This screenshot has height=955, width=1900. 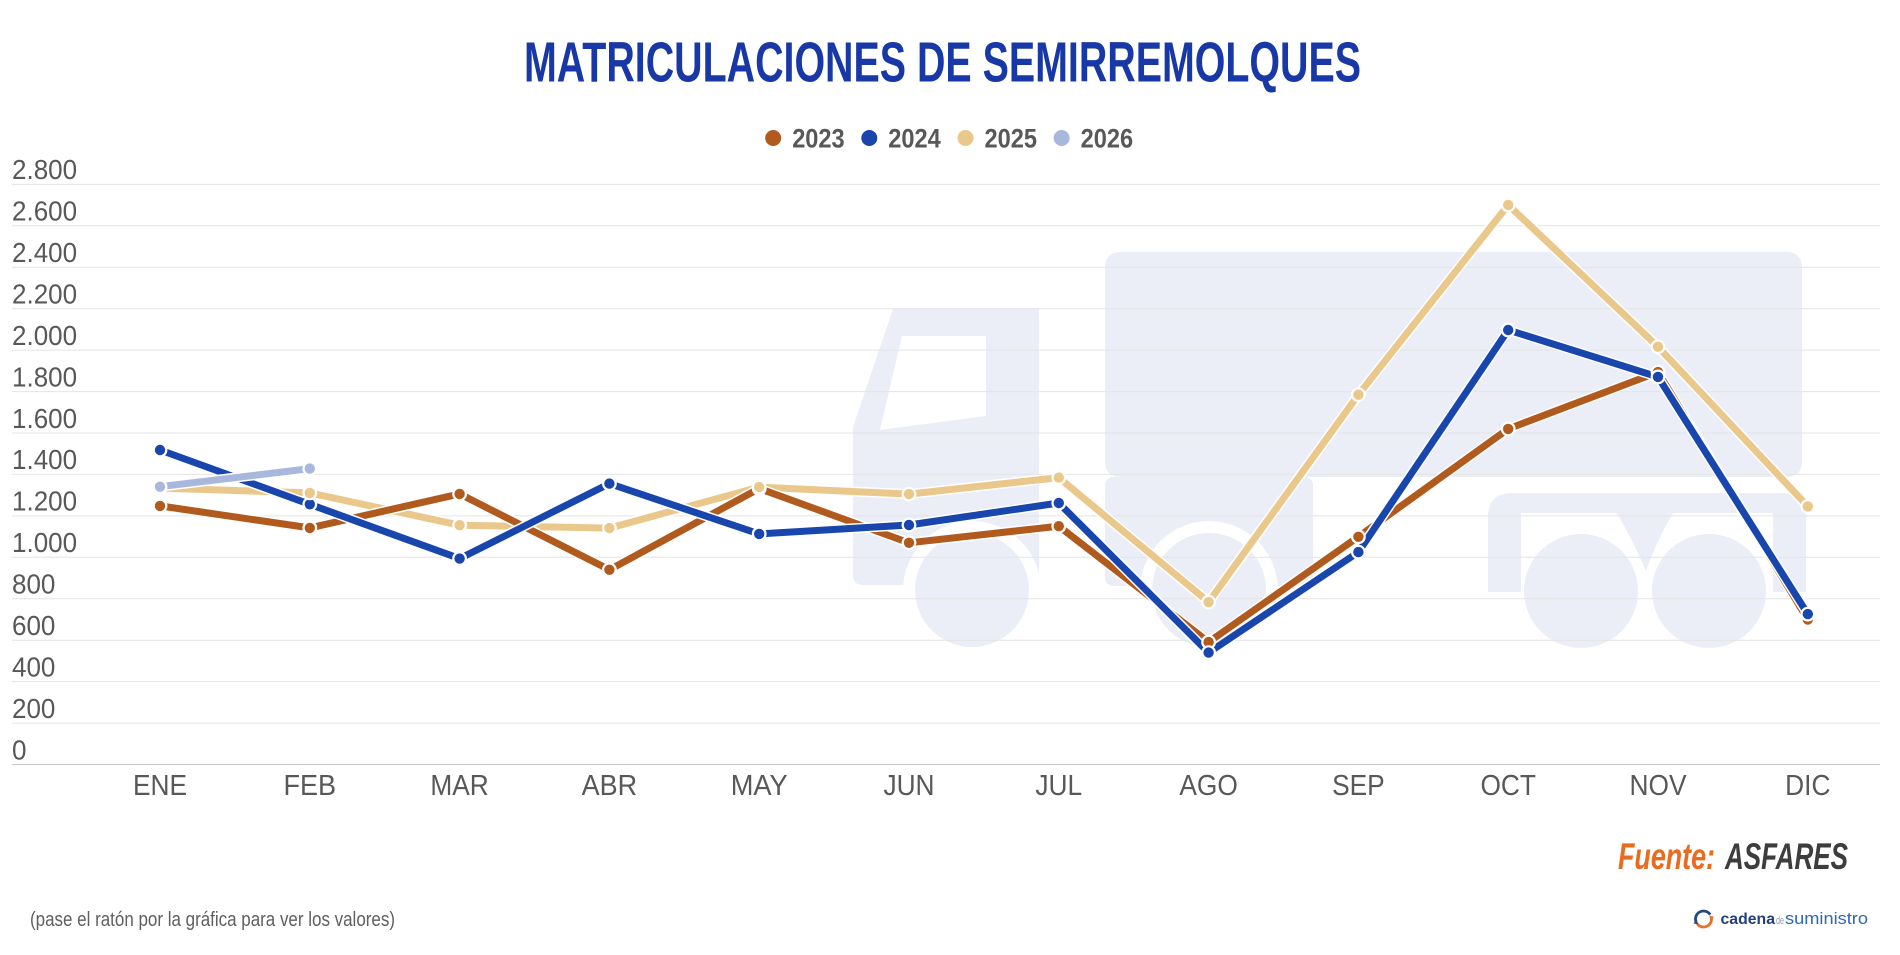 What do you see at coordinates (1780, 921) in the screenshot?
I see `svg-text: de` at bounding box center [1780, 921].